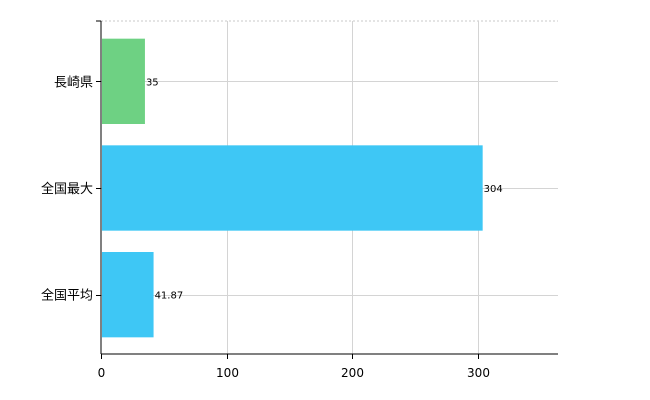  Describe the element at coordinates (169, 296) in the screenshot. I see `bar-value-label: 41.87` at that location.